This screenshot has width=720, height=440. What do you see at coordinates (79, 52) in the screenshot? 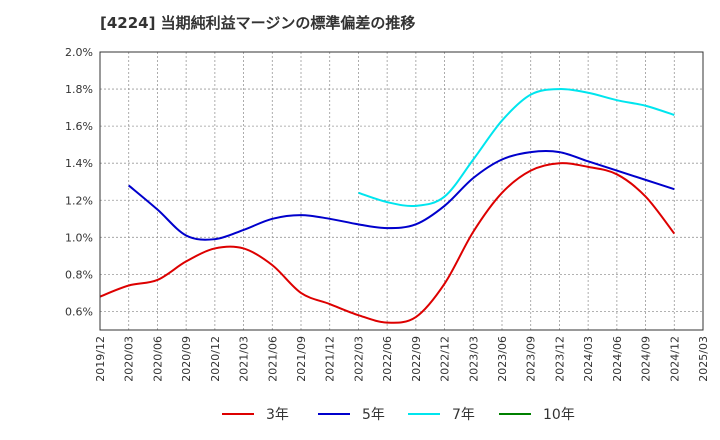
I see `y-tick-label: 2.0%` at bounding box center [79, 52].